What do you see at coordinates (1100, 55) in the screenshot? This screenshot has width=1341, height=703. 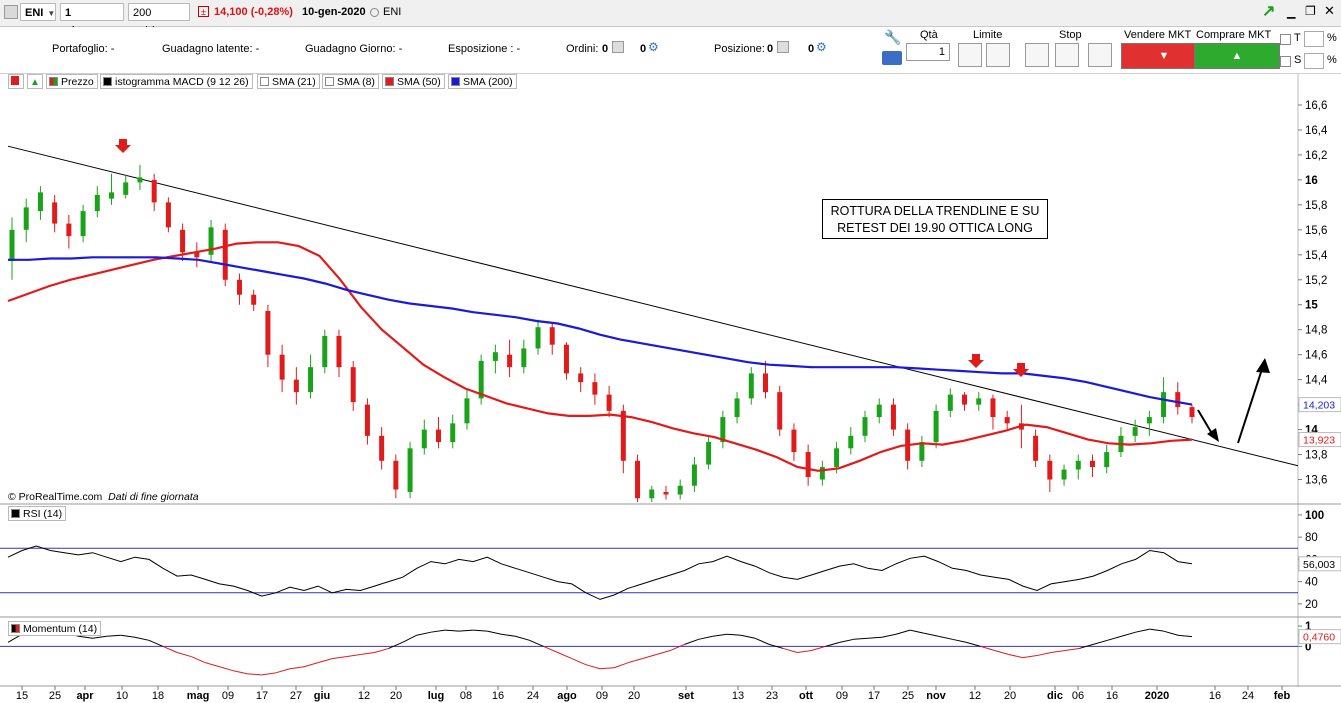 I see `stop-buy-button` at bounding box center [1100, 55].